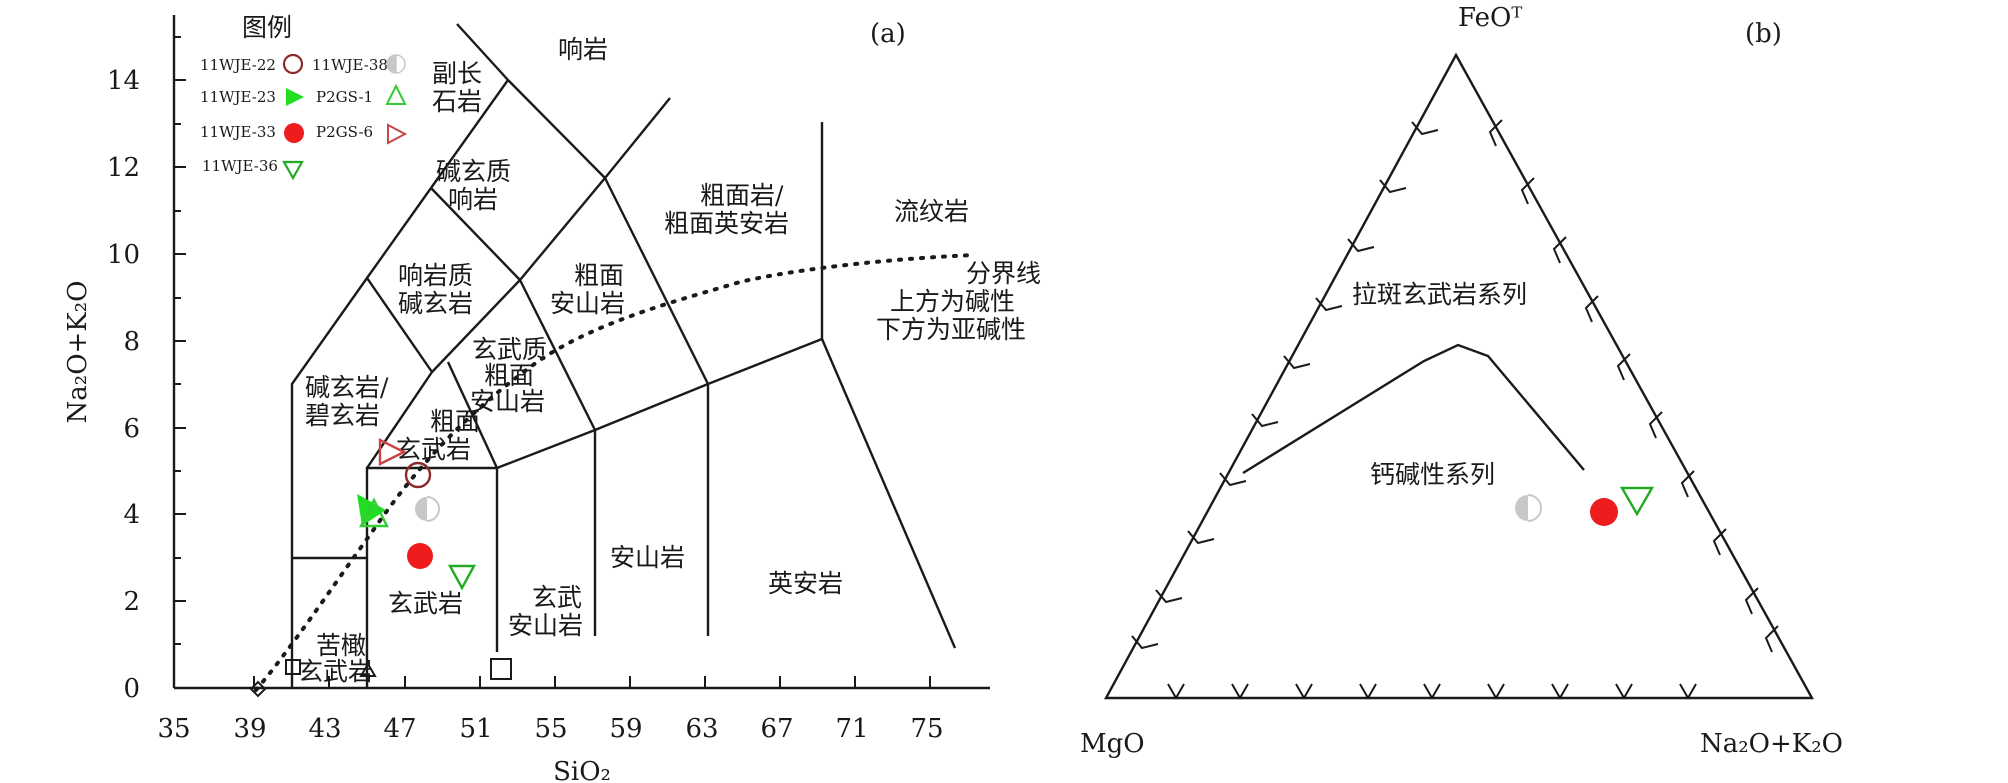 The image size is (2008, 783). Describe the element at coordinates (1585, 506) in the screenshot. I see `afm-data-points` at that location.